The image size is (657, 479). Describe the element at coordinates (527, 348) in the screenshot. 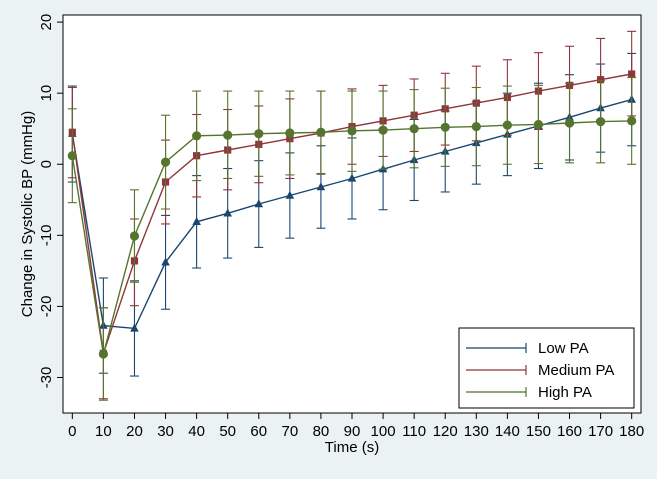

I see `legend-item-low-pa: Low PA` at that location.